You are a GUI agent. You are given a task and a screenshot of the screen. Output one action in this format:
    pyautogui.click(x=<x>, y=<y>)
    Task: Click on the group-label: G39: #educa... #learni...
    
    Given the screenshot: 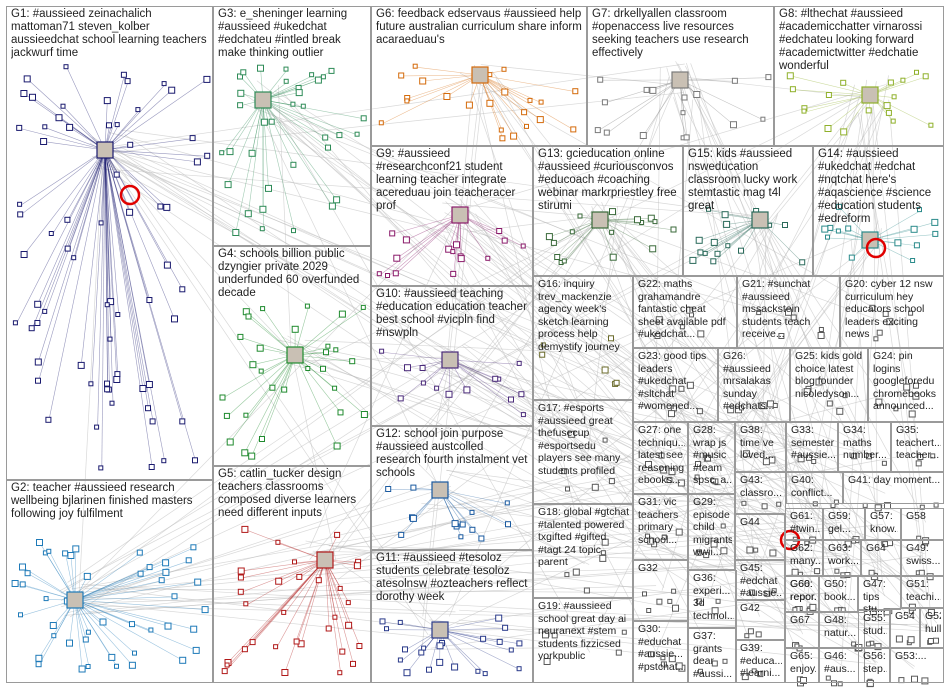 What is the action you would take?
    pyautogui.click(x=761, y=660)
    